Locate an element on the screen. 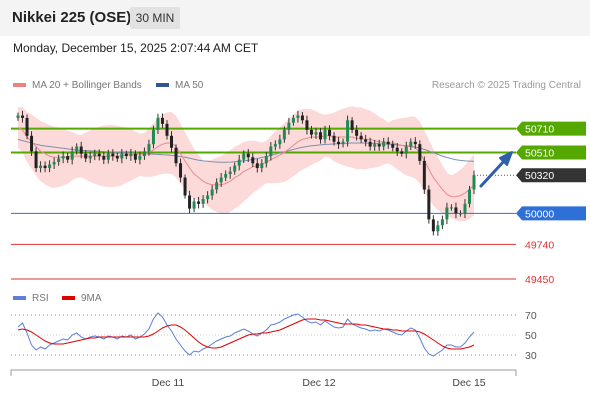 Image resolution: width=590 pixels, height=400 pixels. rsi-line is located at coordinates (246, 334).